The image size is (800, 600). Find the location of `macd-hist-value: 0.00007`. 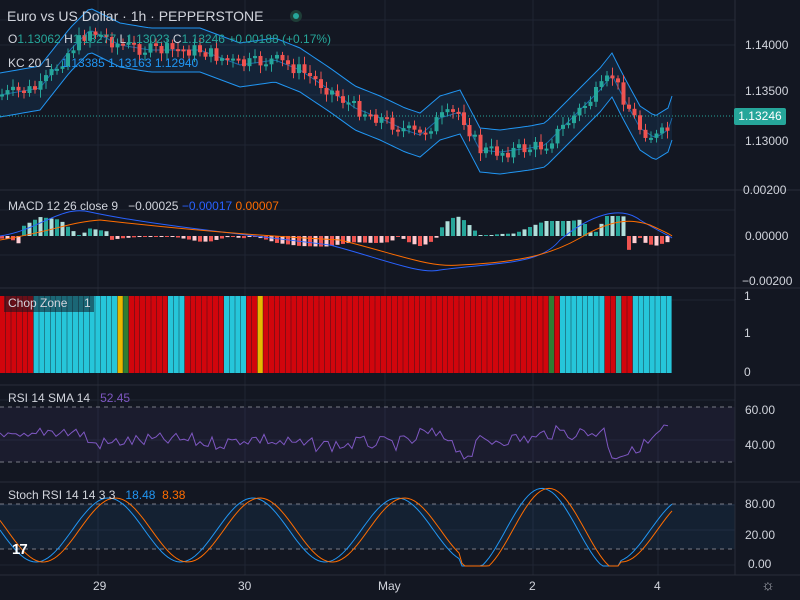

macd-hist-value: 0.00007 is located at coordinates (257, 206).